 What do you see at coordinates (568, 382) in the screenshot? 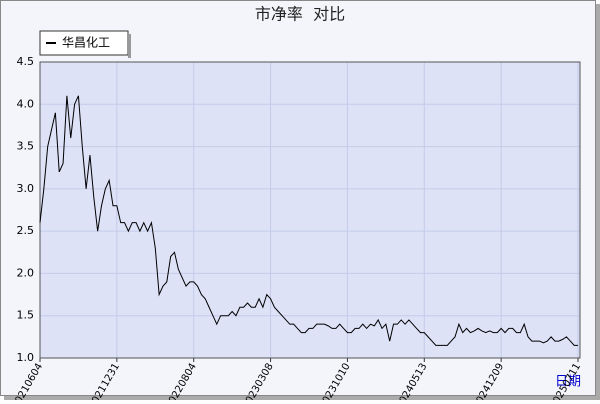
I see `x-axis-label: 日期` at bounding box center [568, 382].